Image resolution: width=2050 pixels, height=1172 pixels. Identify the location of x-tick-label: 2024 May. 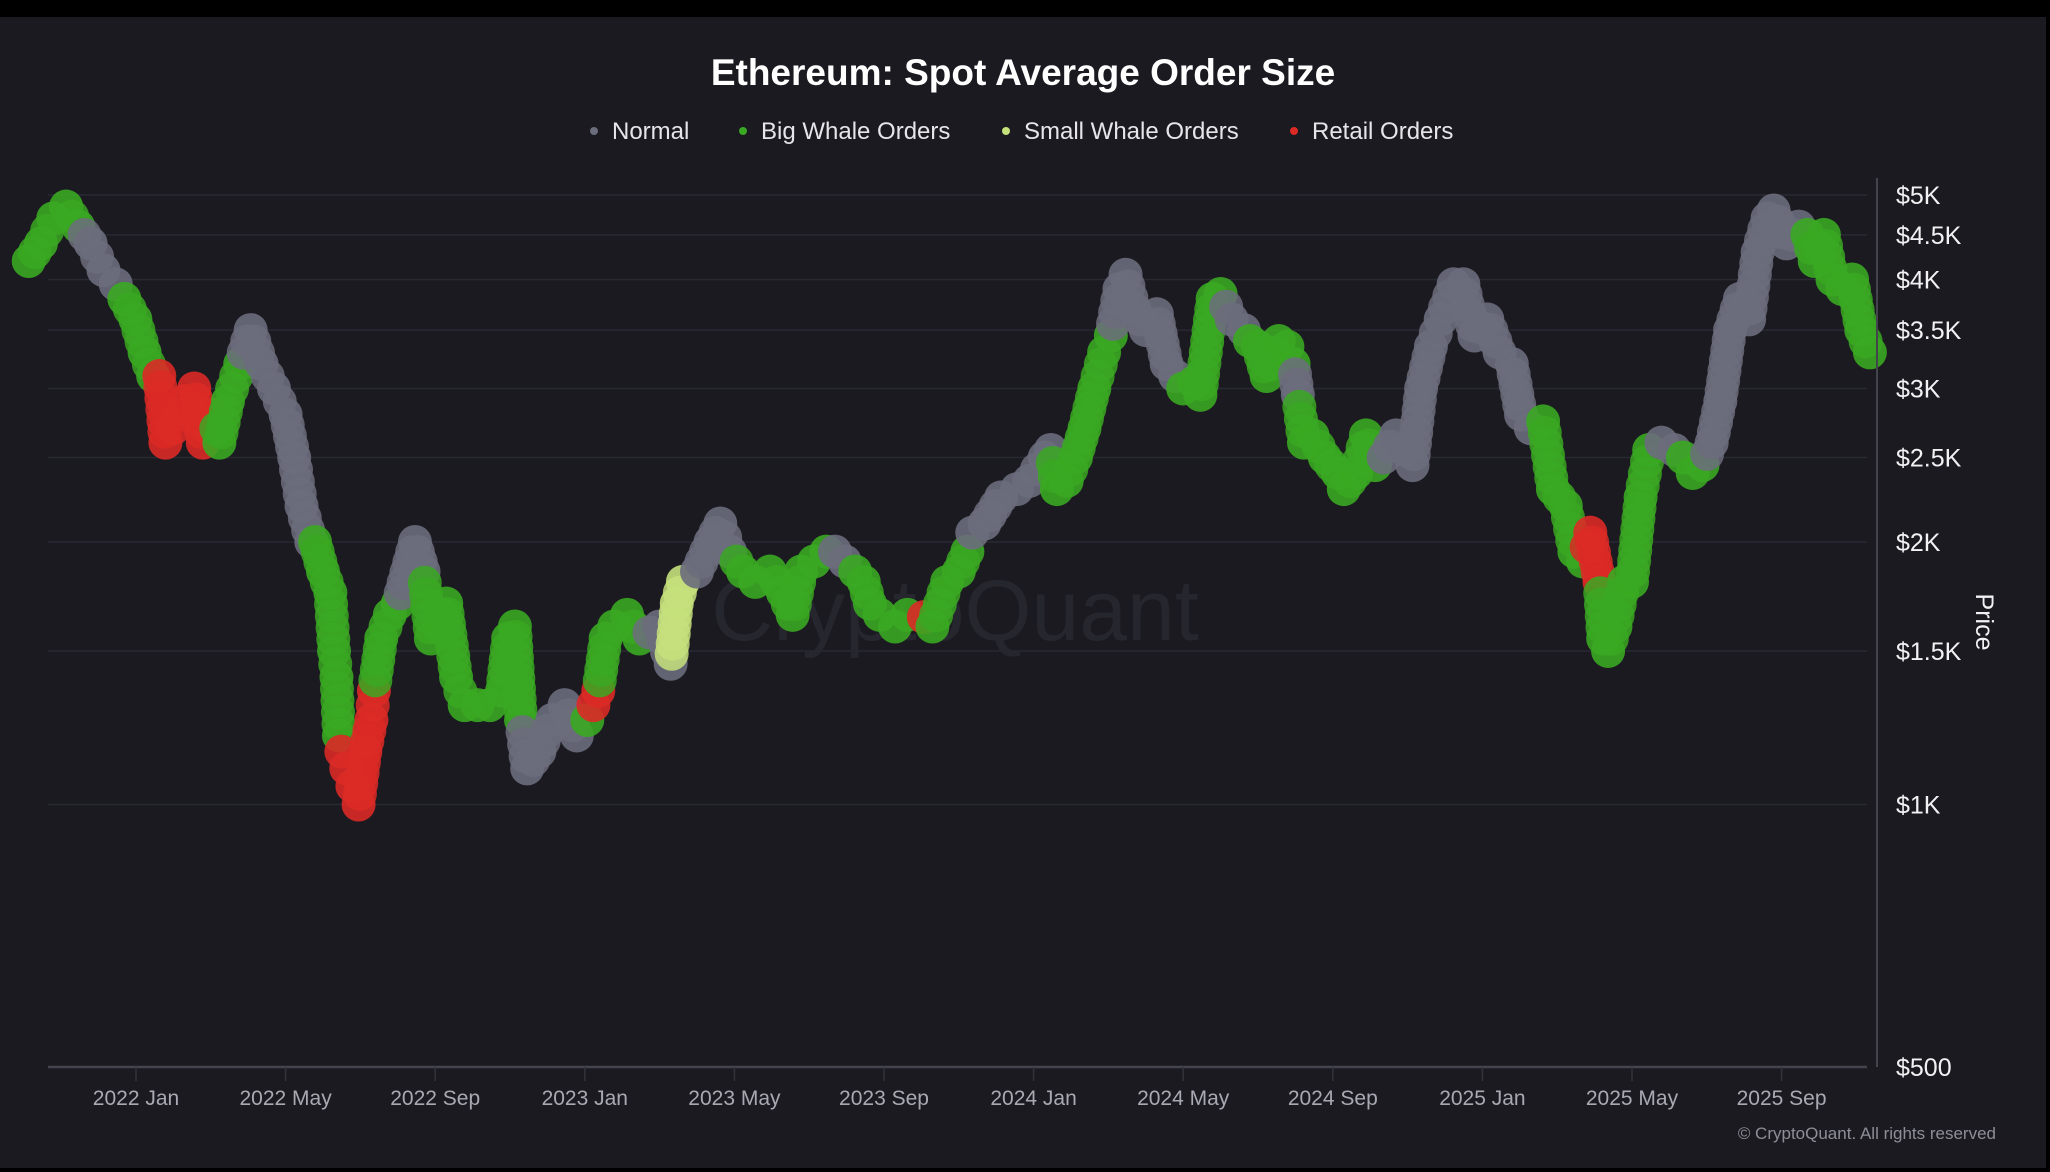
(1183, 1098).